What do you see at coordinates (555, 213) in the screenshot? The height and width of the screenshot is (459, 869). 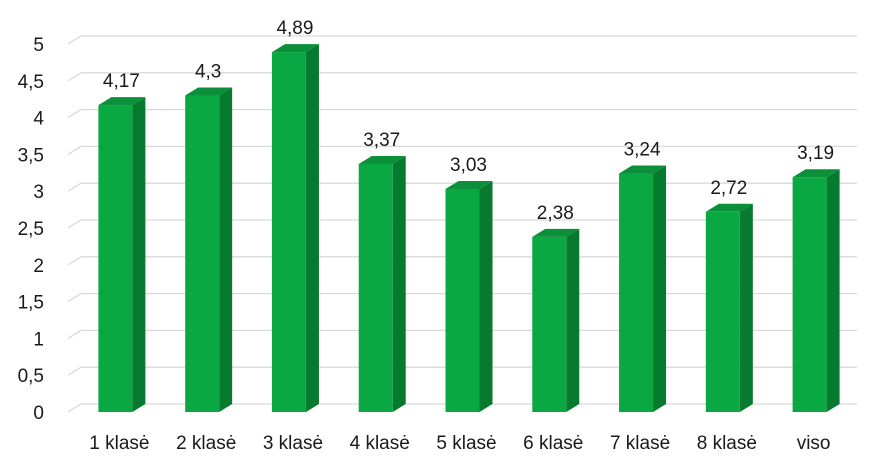 I see `data-label: 2,38` at bounding box center [555, 213].